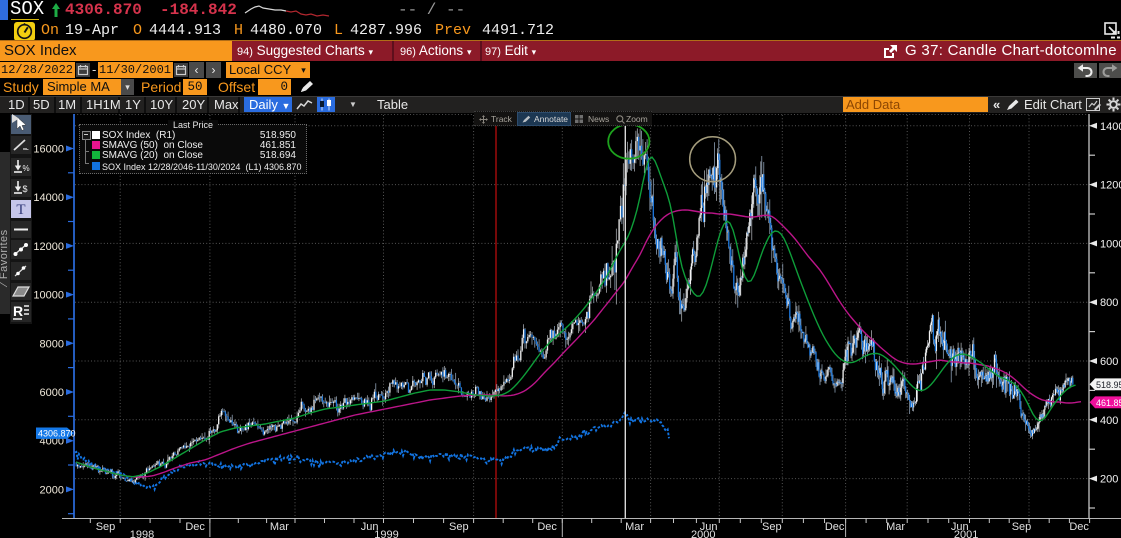  I want to click on svg-text: T, so click(20, 210).